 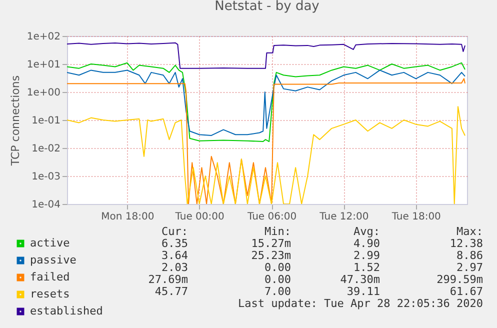 What do you see at coordinates (53, 260) in the screenshot?
I see `legend-label: passive` at bounding box center [53, 260].